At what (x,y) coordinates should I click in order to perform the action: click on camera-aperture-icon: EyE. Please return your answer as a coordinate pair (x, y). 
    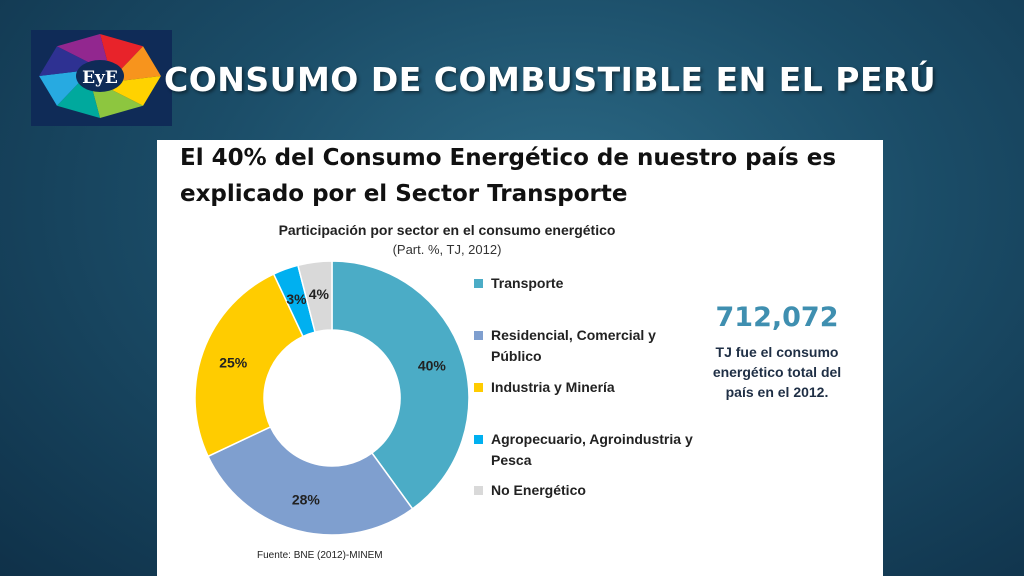
    Looking at the image, I should click on (100, 76).